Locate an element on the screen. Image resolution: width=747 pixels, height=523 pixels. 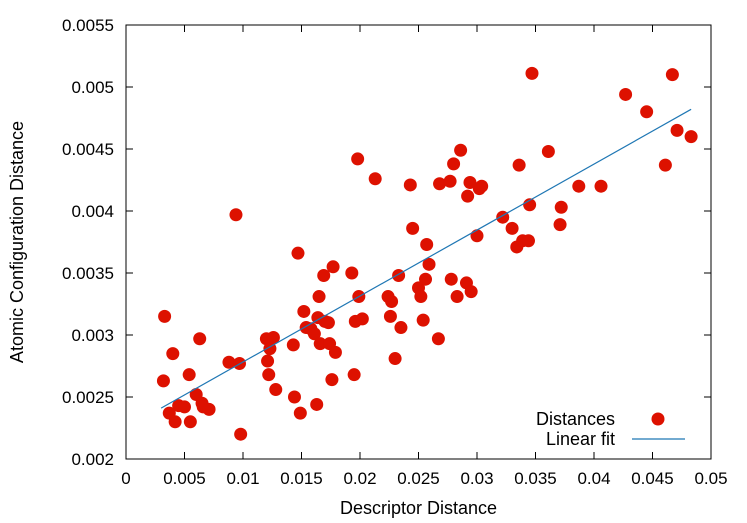
y-tick-label: 0.003 is located at coordinates (92, 335).